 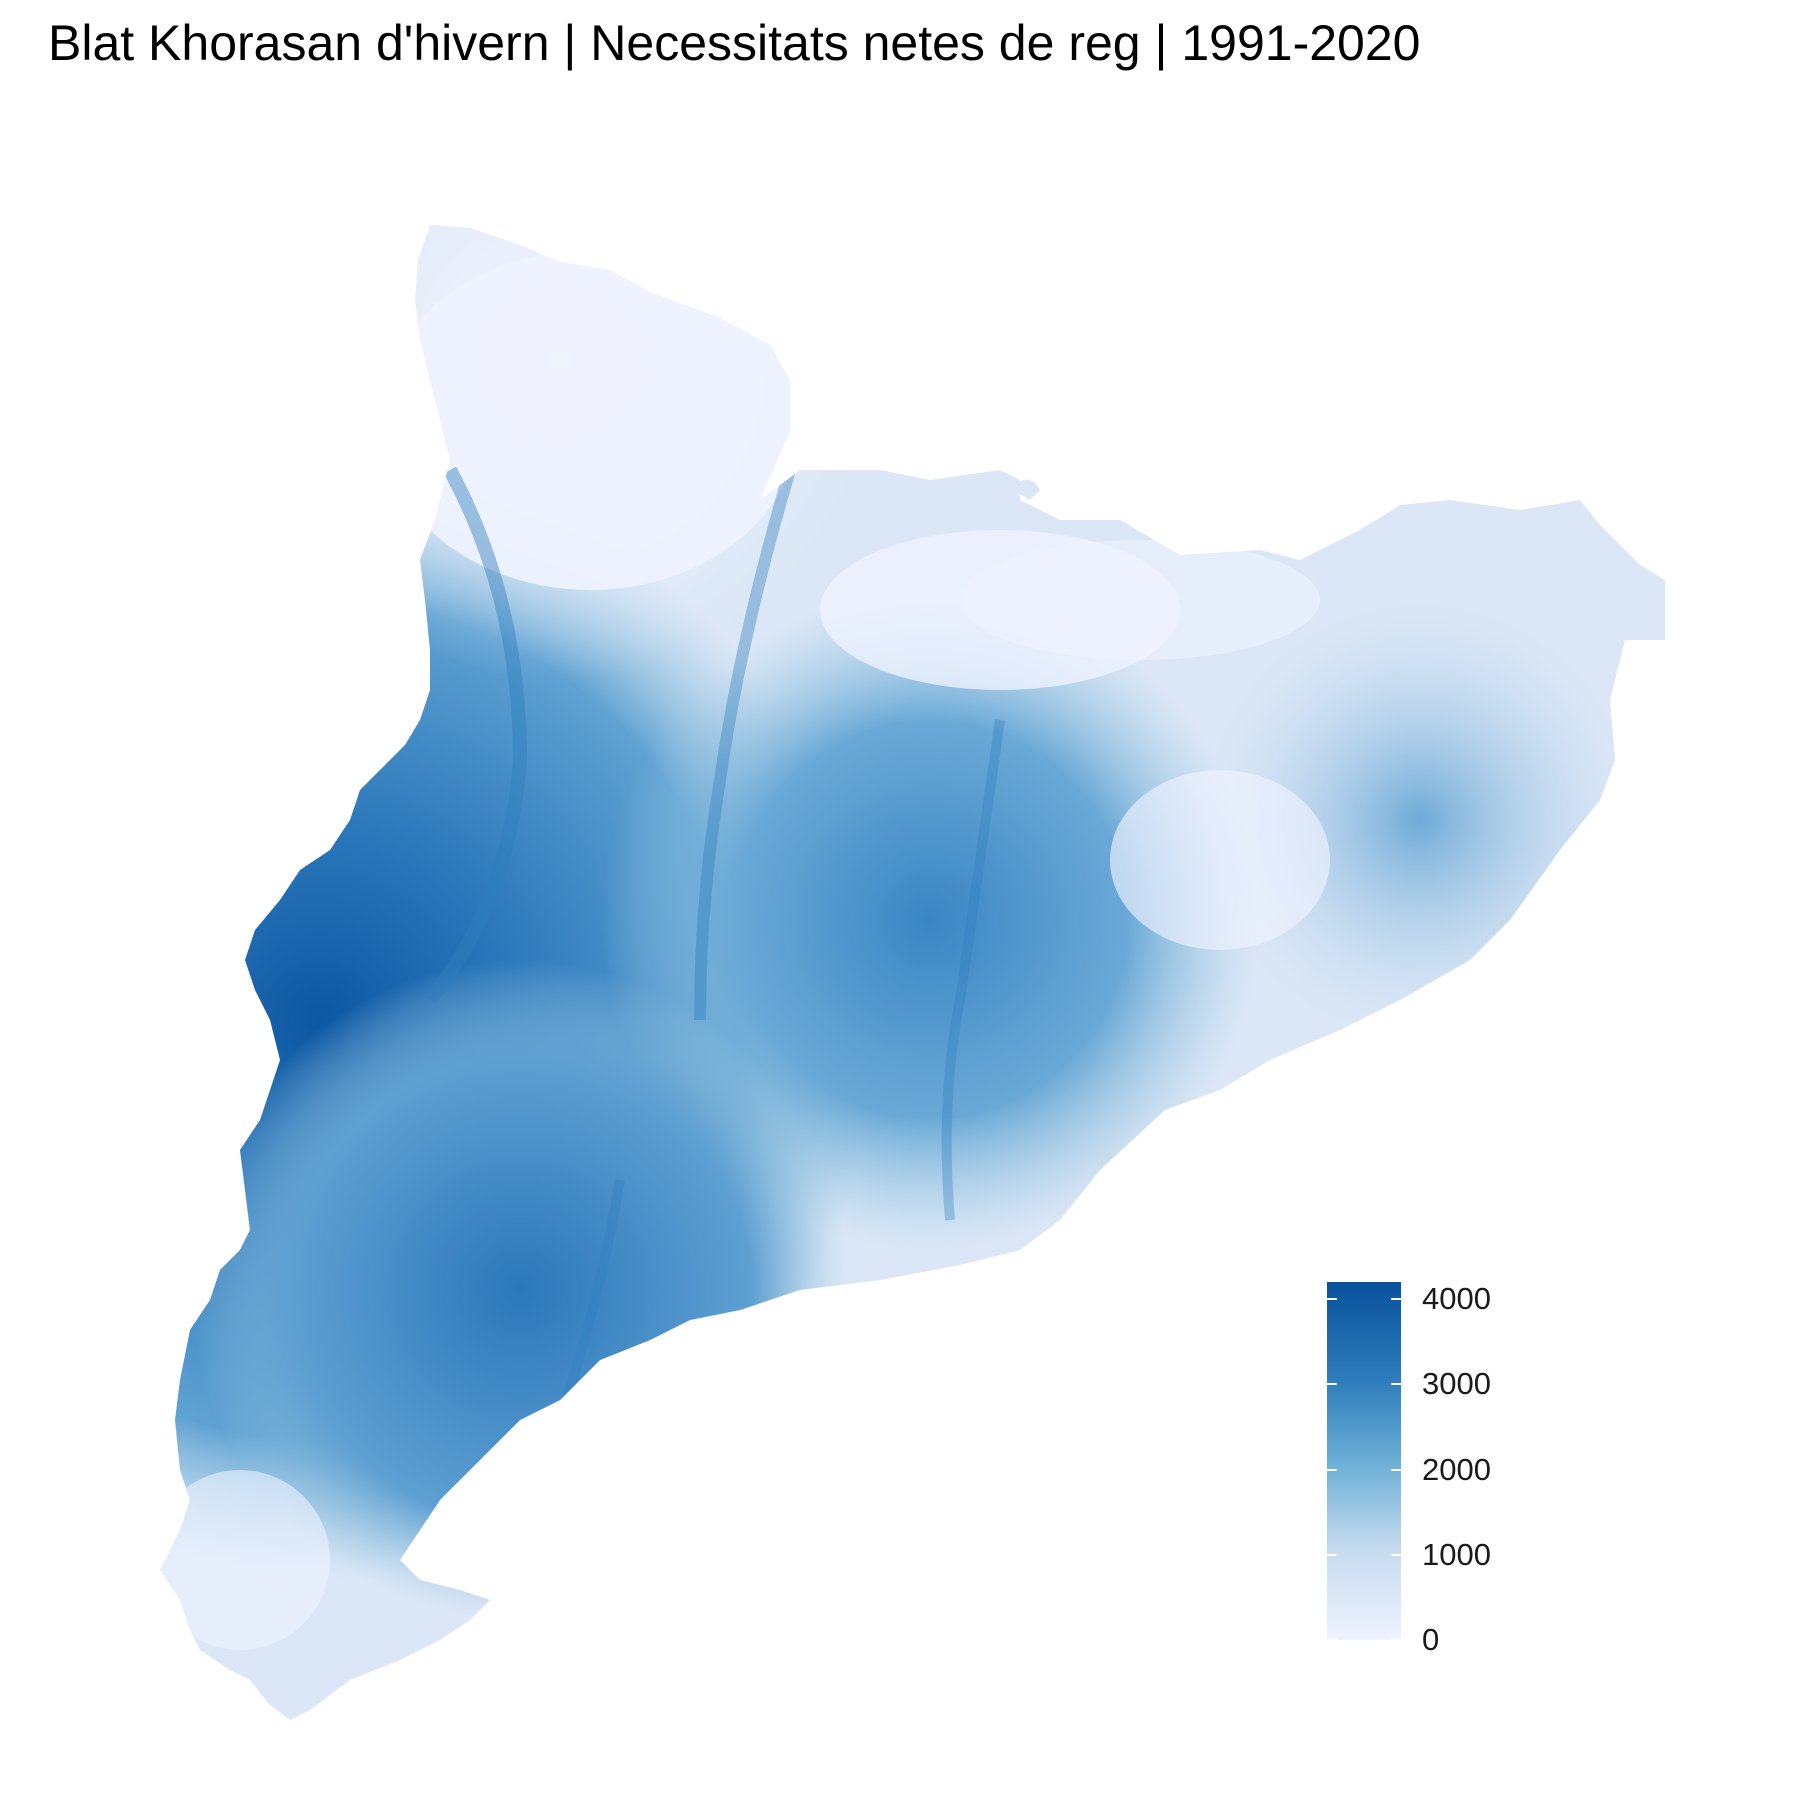 What do you see at coordinates (1456, 1554) in the screenshot?
I see `legend-tick-label: 1000` at bounding box center [1456, 1554].